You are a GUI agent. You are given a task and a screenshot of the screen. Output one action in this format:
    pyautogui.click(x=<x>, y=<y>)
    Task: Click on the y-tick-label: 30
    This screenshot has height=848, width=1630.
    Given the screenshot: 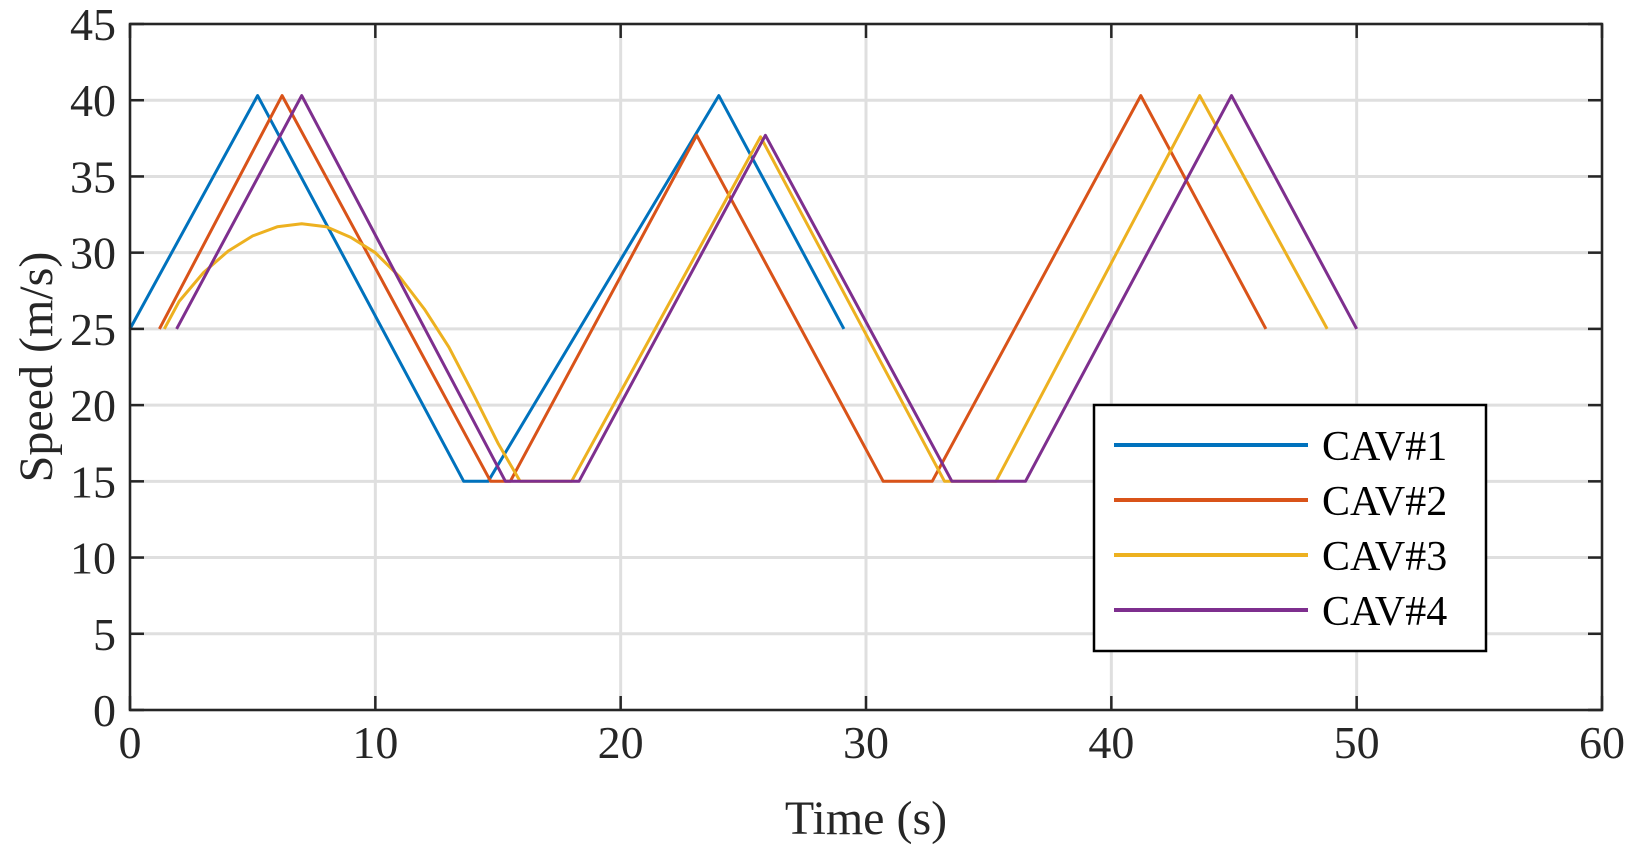 What is the action you would take?
    pyautogui.click(x=93, y=253)
    